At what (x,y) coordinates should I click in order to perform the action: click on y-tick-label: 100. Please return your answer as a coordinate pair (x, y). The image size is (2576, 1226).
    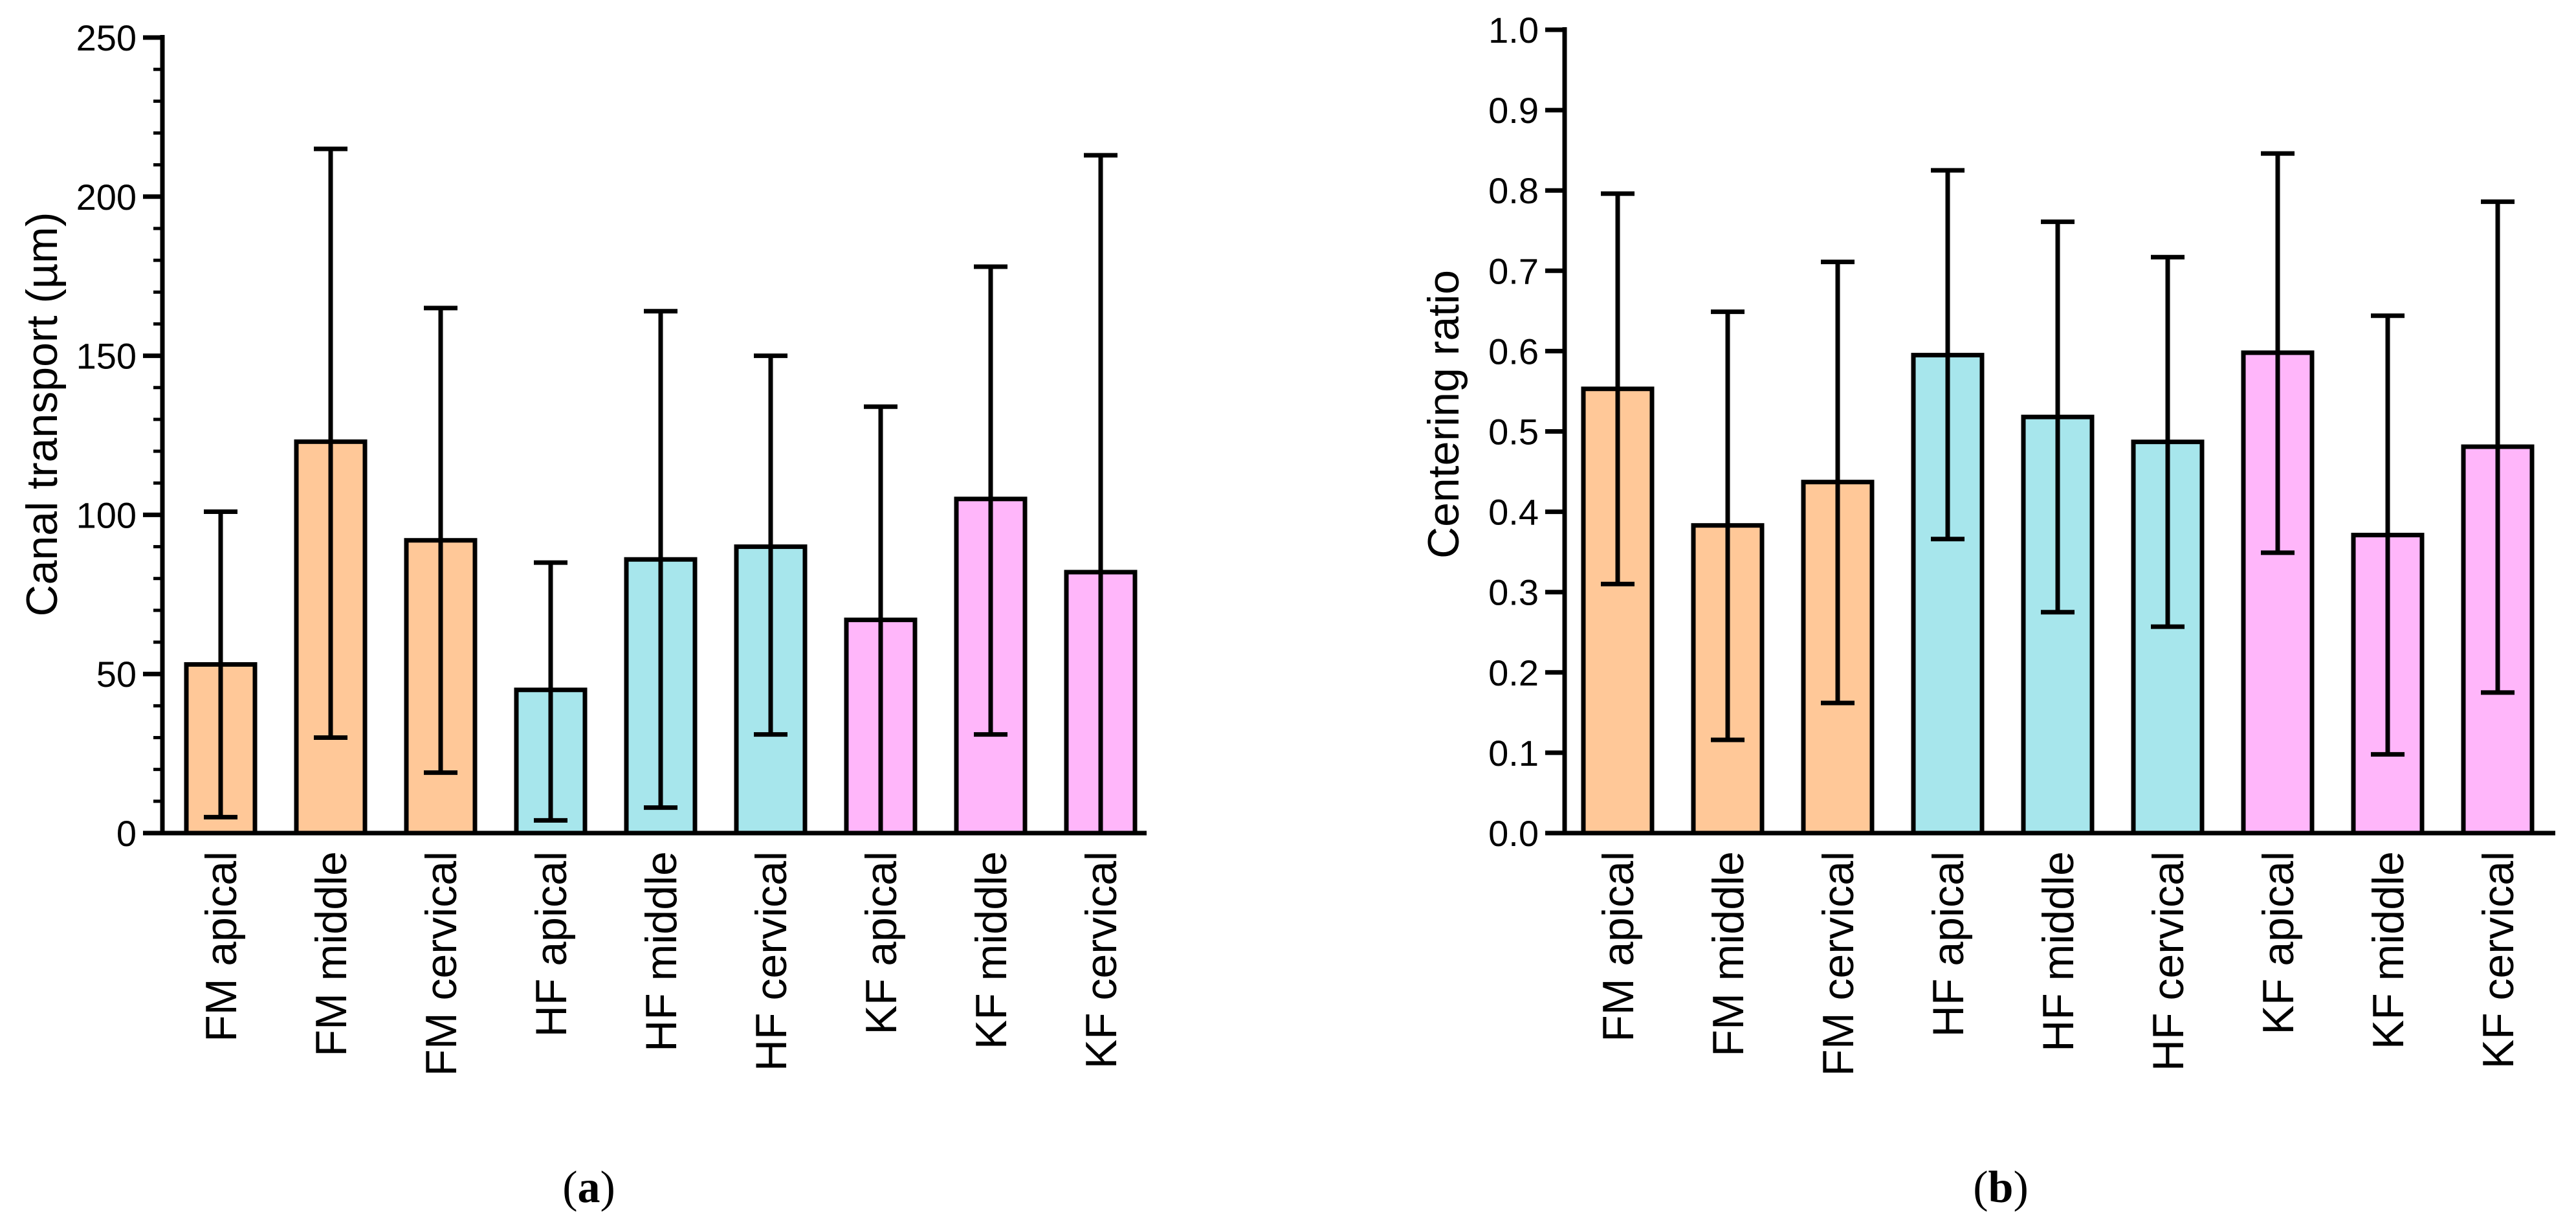
    Looking at the image, I should click on (106, 515).